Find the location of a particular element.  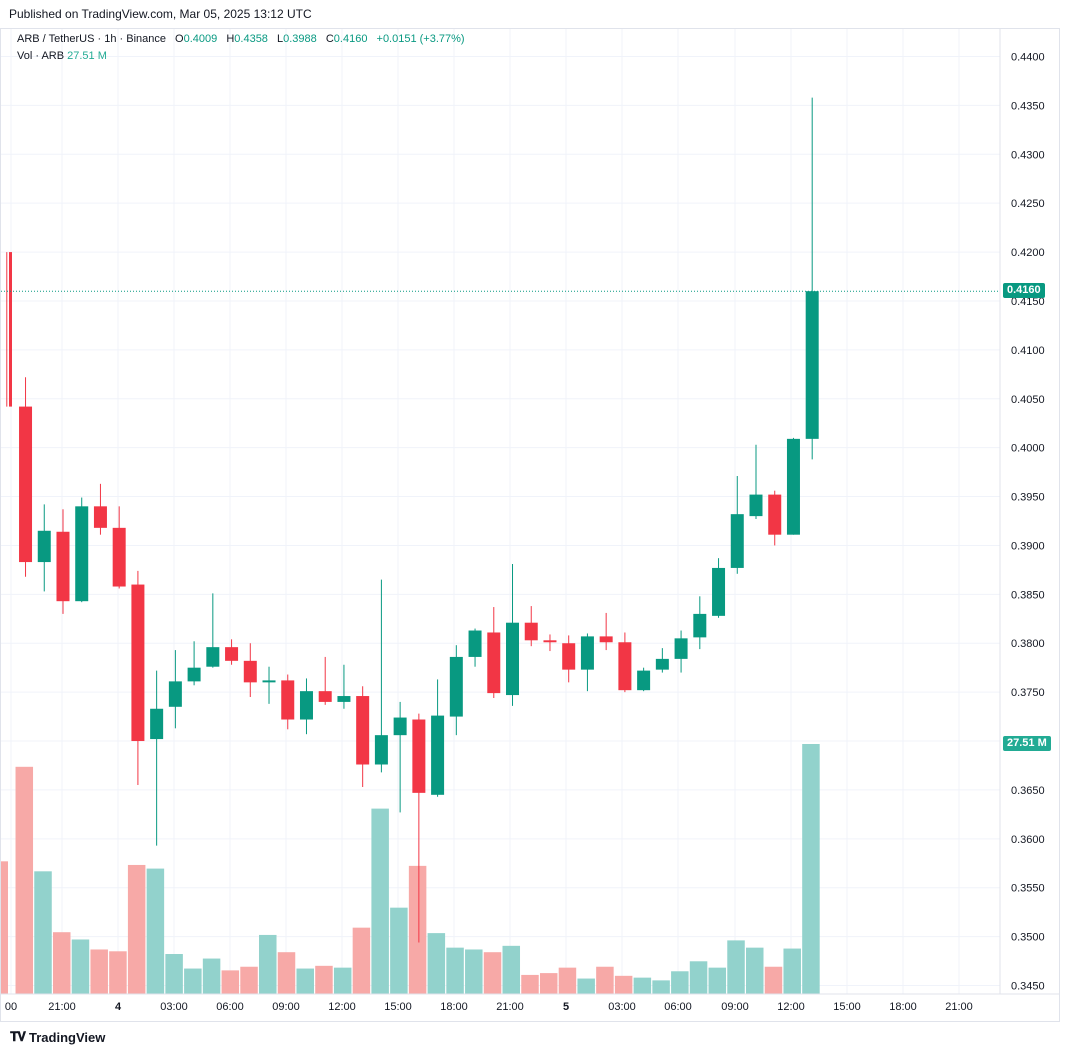

y-tick-label: 0.4050 is located at coordinates (1028, 400).